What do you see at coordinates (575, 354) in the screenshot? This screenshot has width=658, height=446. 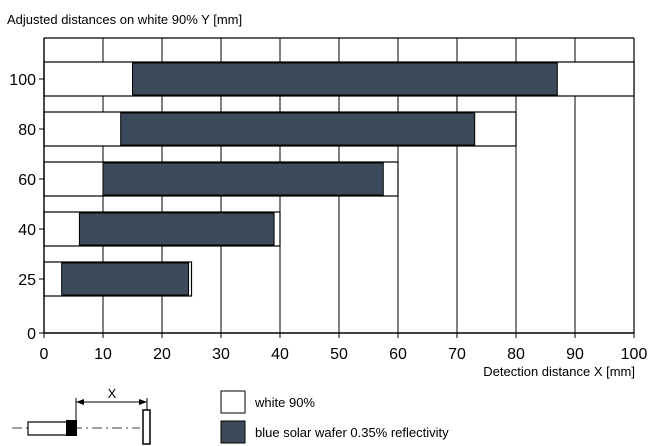 I see `x-tick-label: 90` at bounding box center [575, 354].